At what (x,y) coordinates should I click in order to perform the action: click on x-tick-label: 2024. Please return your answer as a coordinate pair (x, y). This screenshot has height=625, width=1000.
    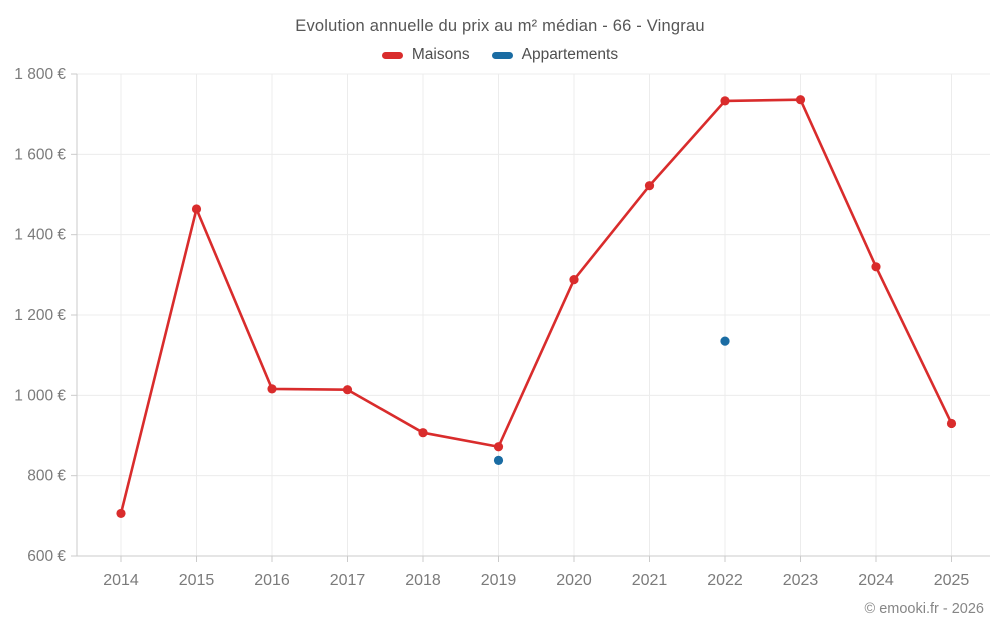
    Looking at the image, I should click on (876, 580).